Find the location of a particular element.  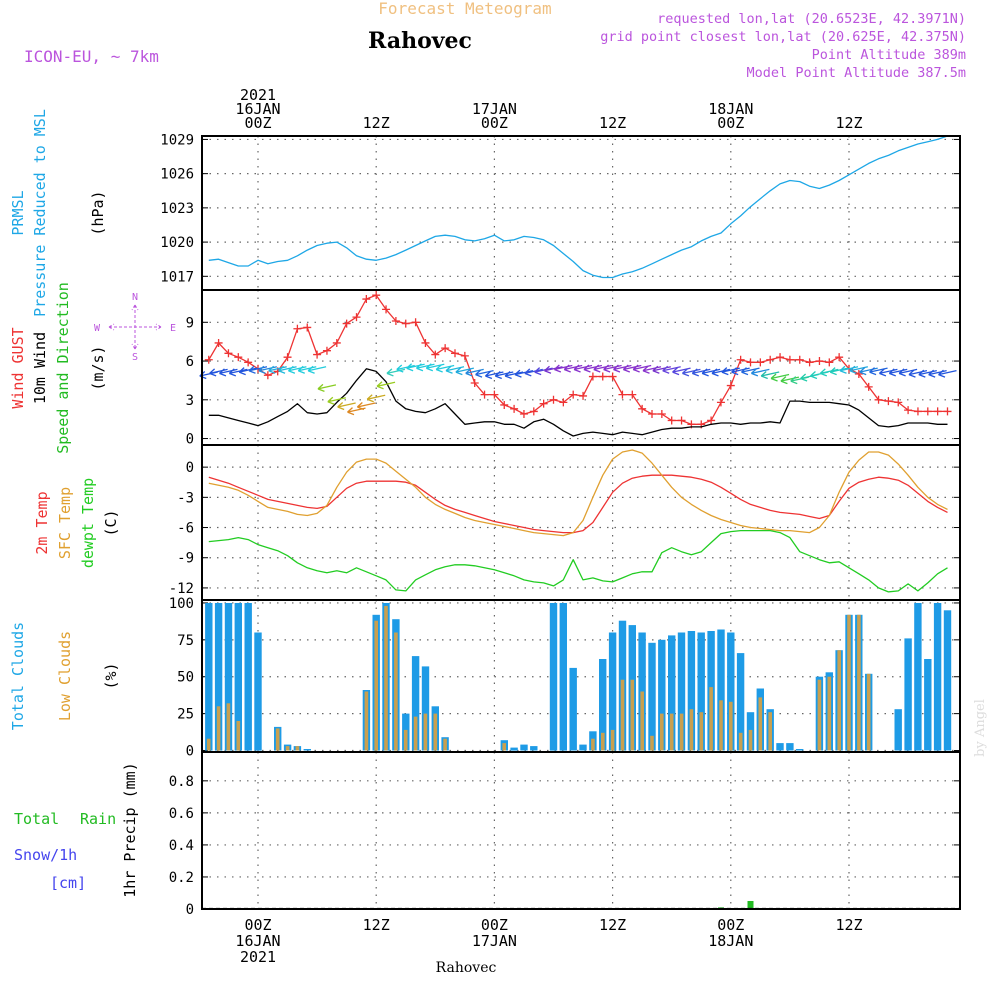

time-axis-bottom-label: 00Z is located at coordinates (494, 925).